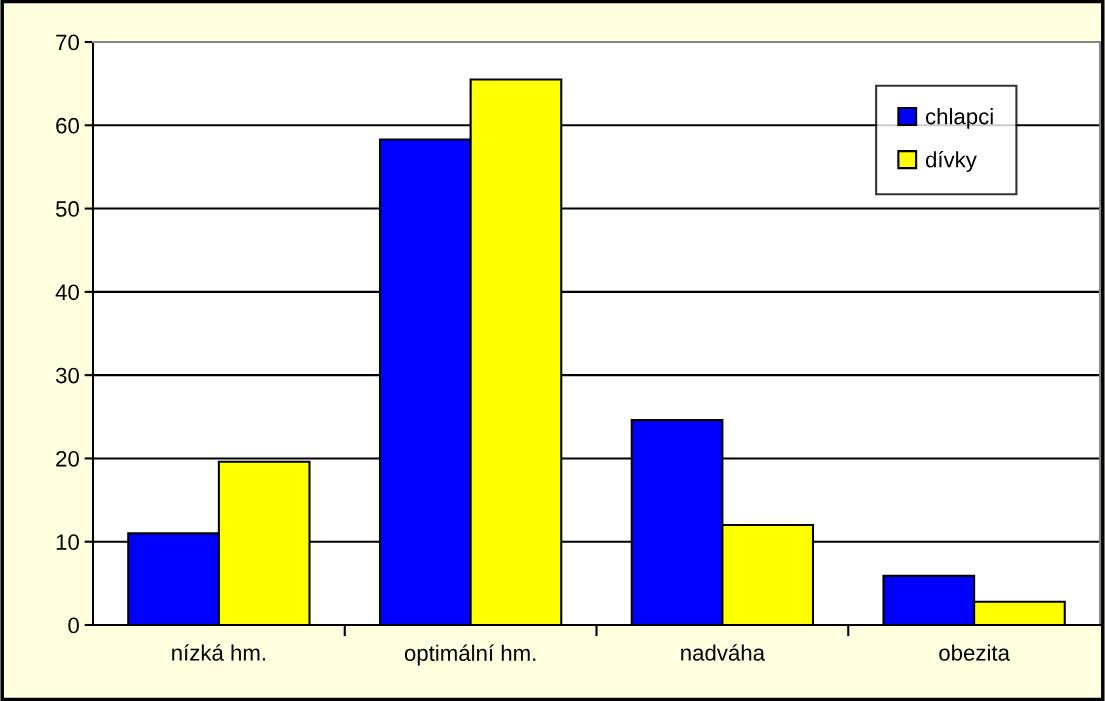 The height and width of the screenshot is (701, 1105). I want to click on y-tick-label: 10, so click(67, 542).